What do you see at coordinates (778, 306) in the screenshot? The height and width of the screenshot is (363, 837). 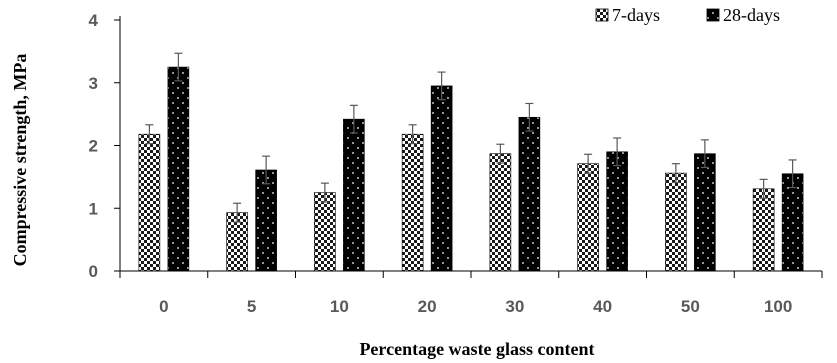 I see `x-tick-label: 100` at bounding box center [778, 306].